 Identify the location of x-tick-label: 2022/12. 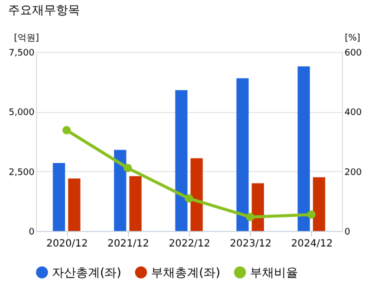
(189, 244).